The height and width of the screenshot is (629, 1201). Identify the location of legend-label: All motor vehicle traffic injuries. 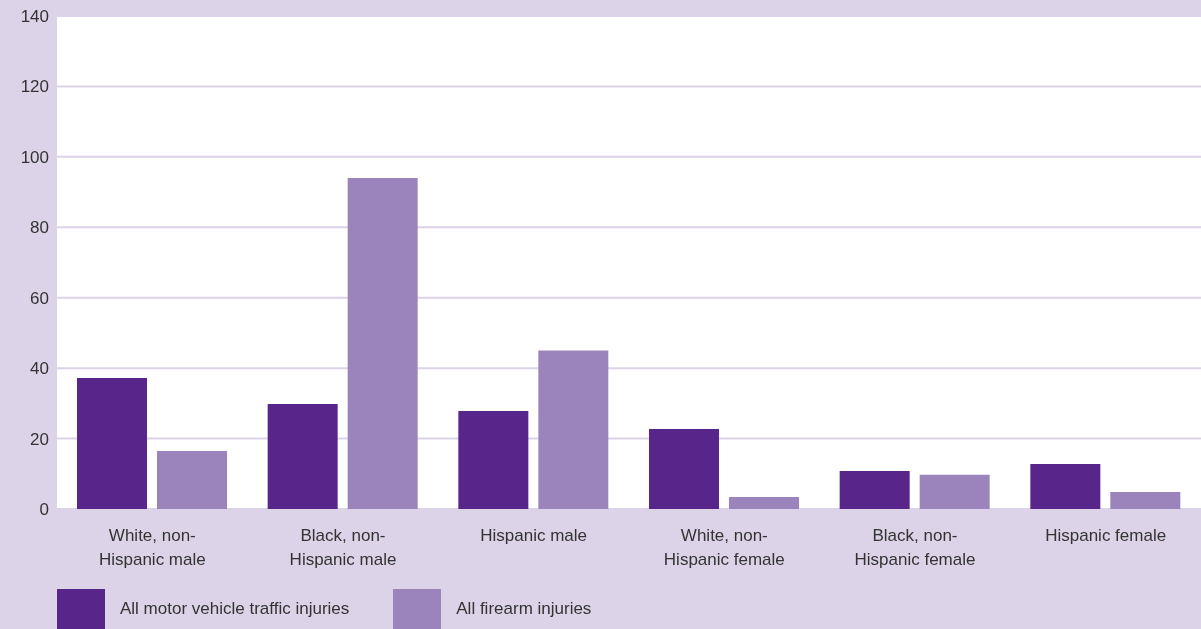
(235, 609).